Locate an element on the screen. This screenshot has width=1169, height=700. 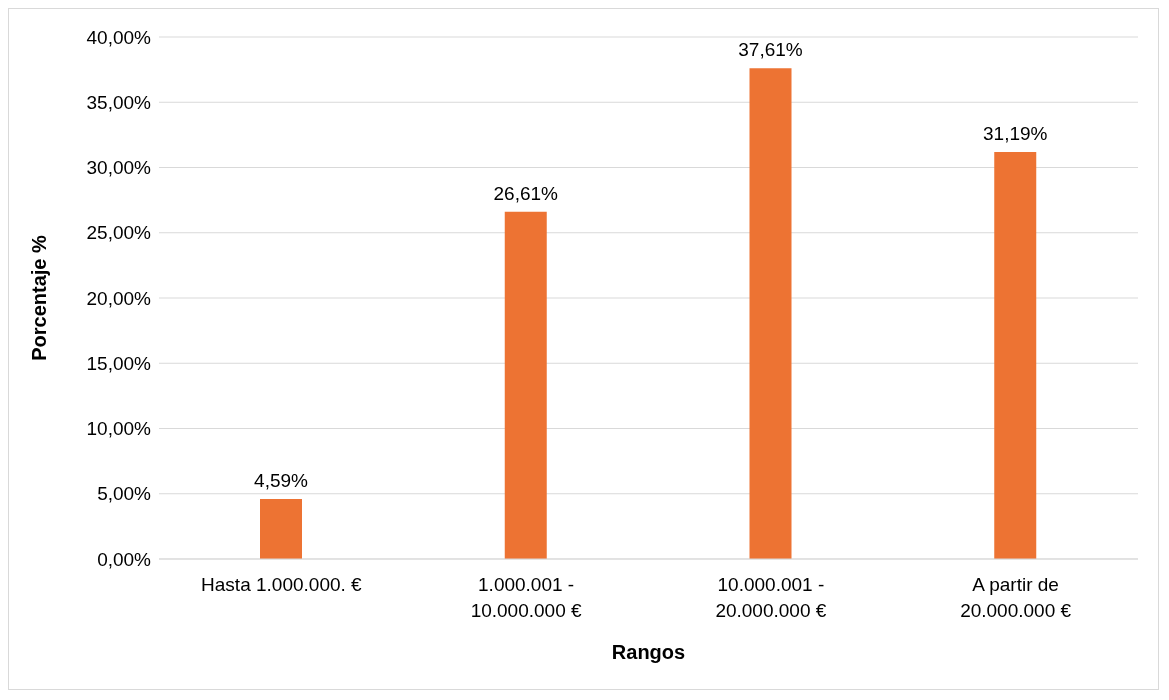
y-axis-title: Porcentaje % is located at coordinates (39, 297).